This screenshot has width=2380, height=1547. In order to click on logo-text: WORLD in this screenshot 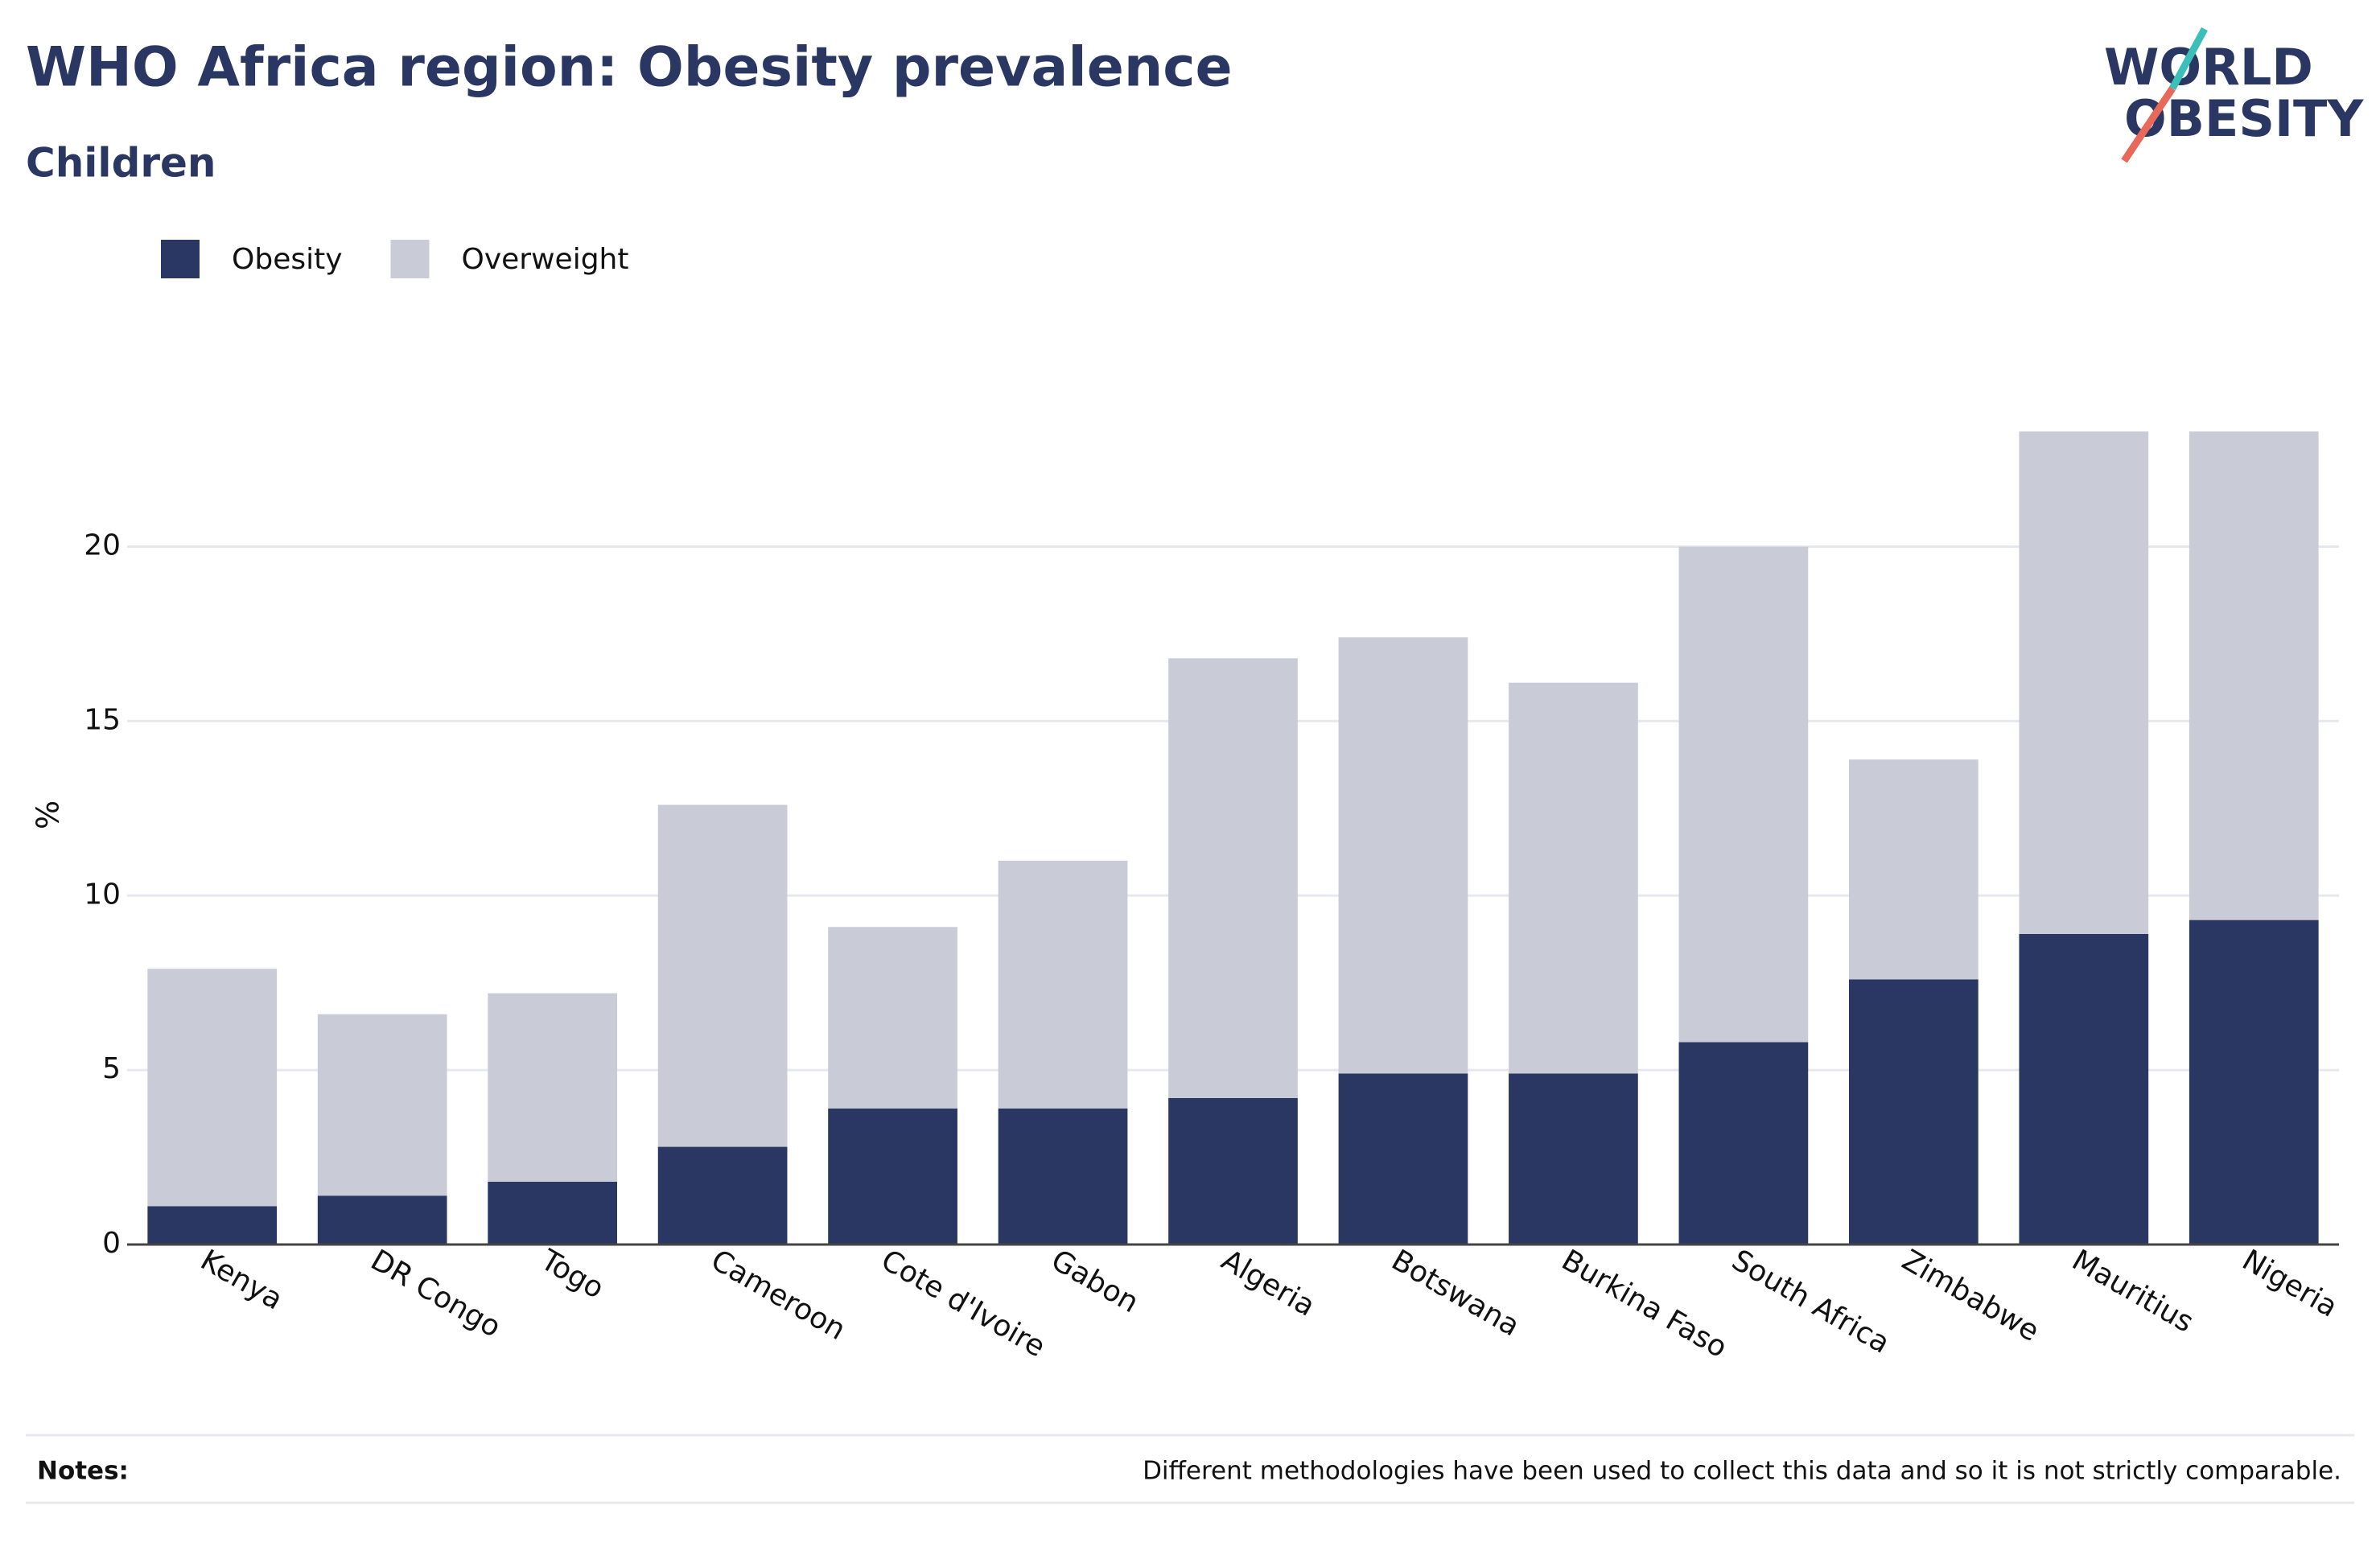, I will do `click(2208, 67)`.